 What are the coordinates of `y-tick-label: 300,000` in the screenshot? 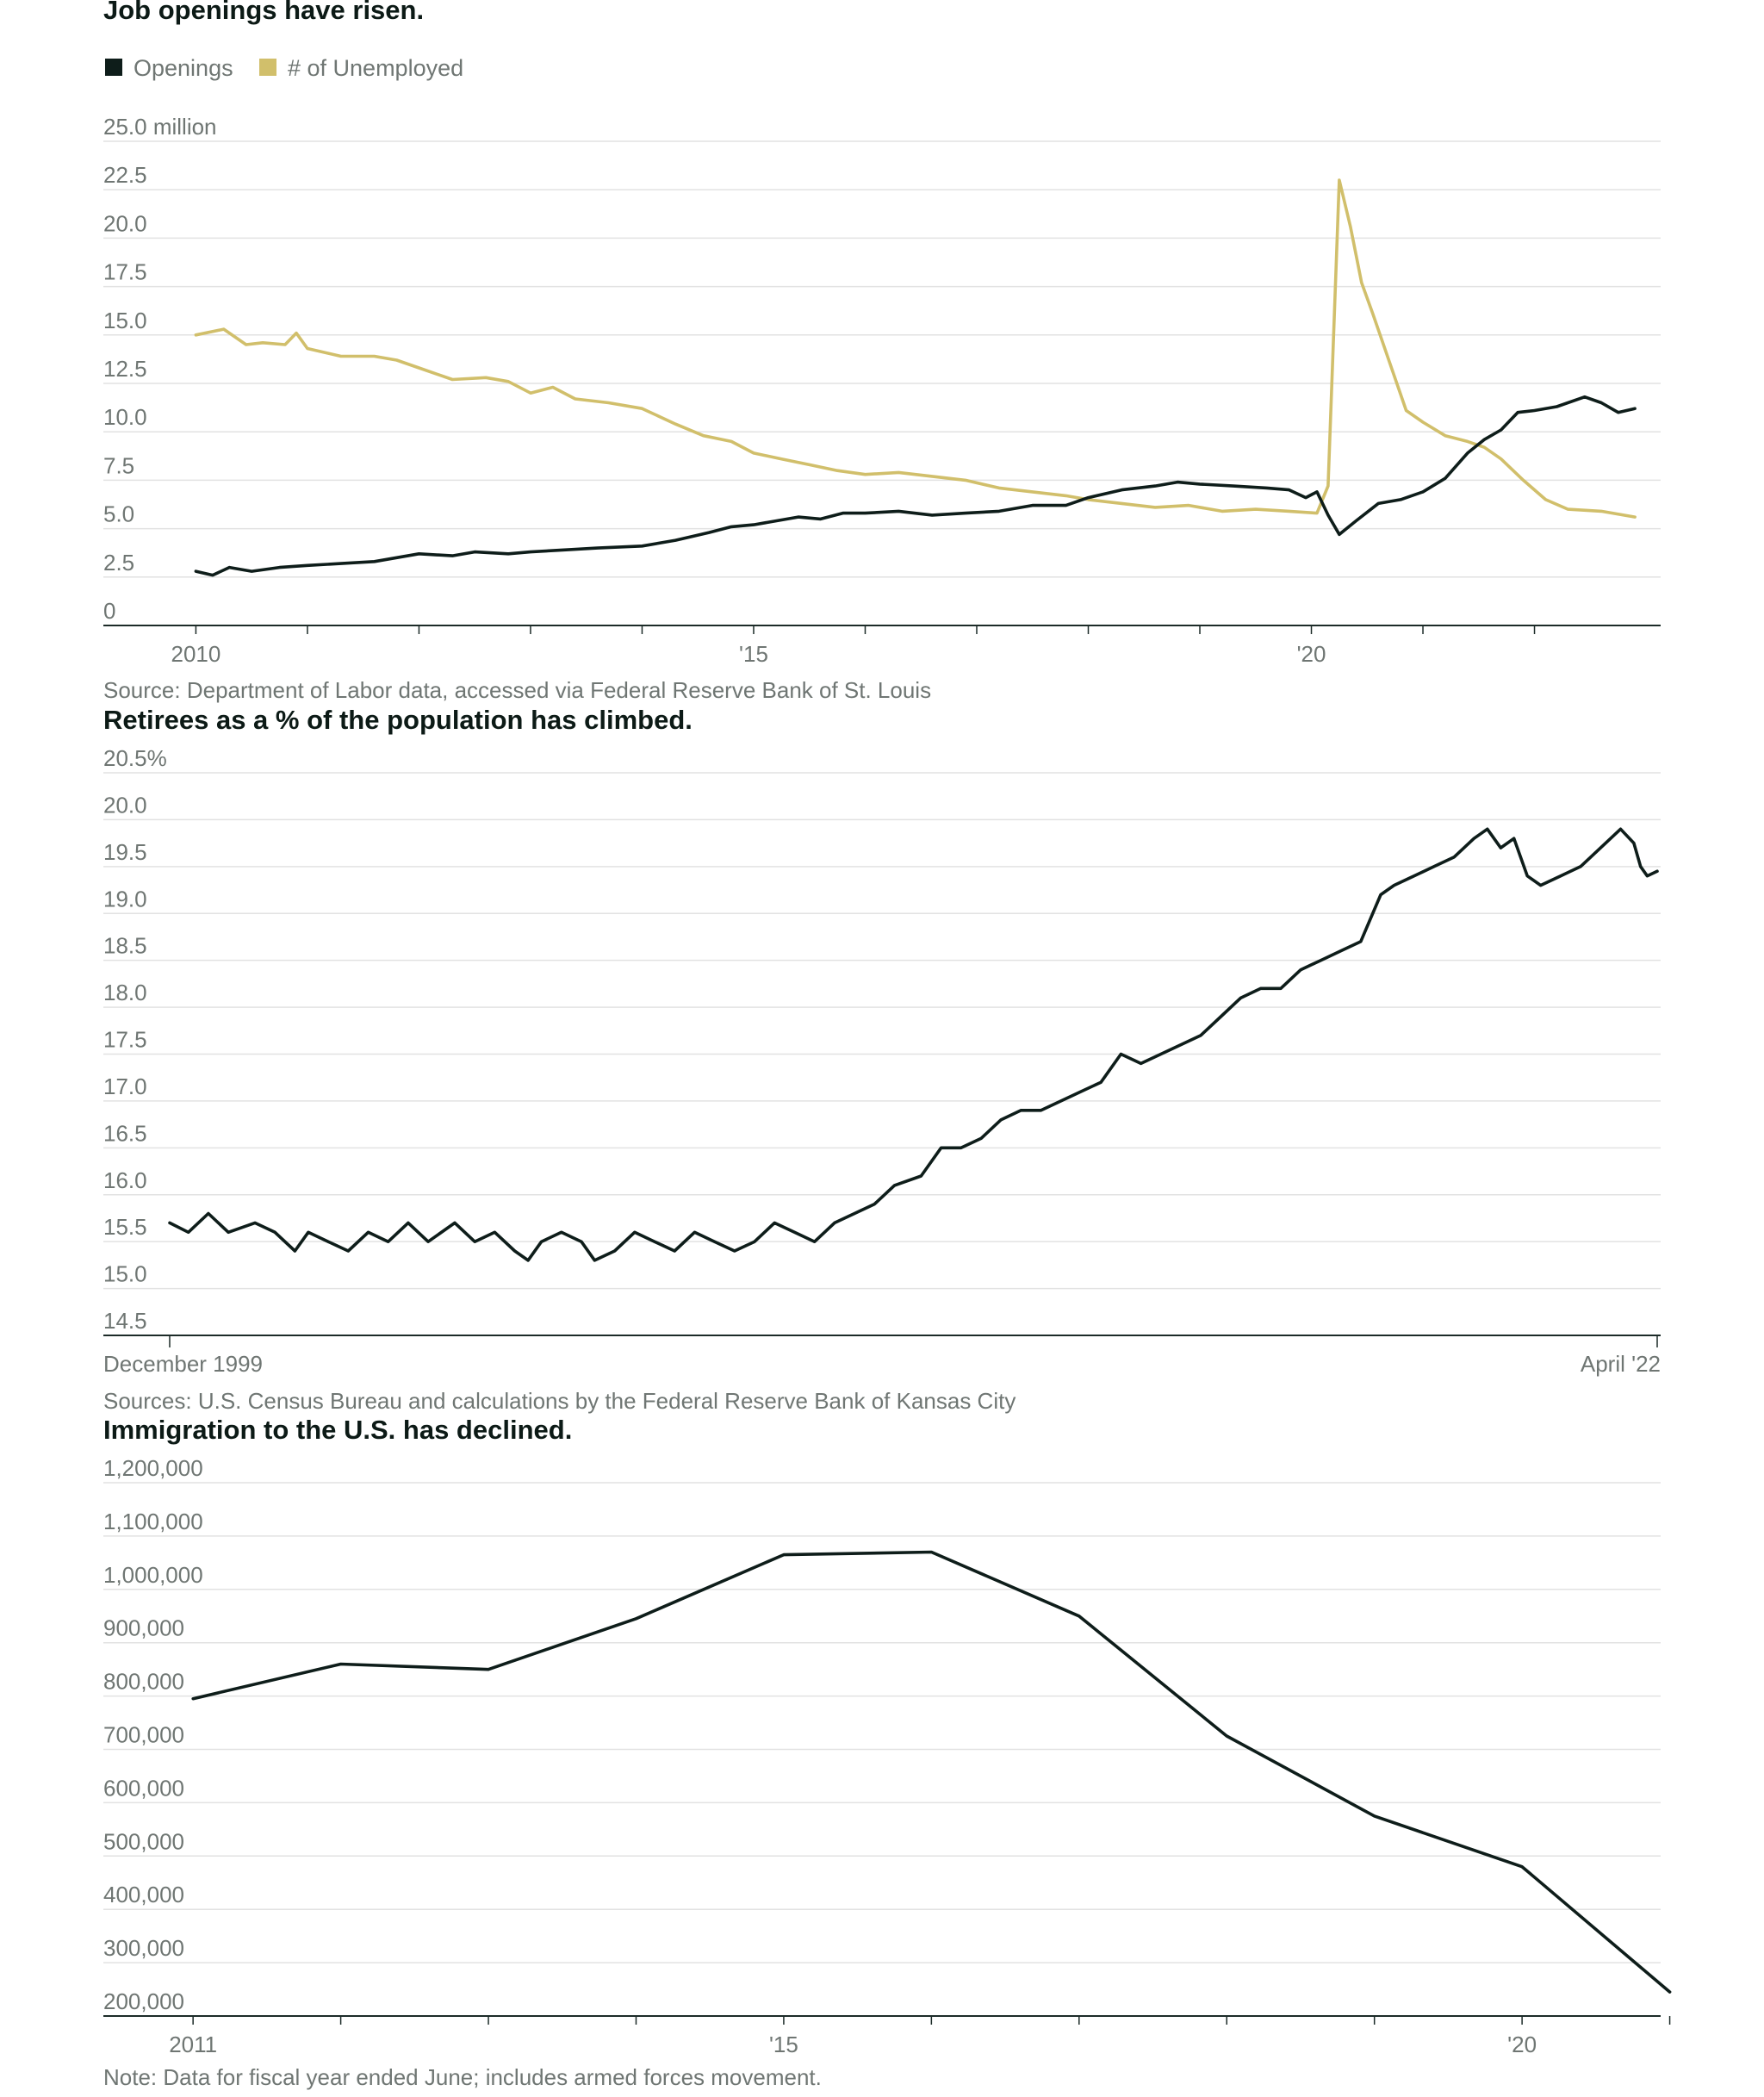 It's located at (143, 1948).